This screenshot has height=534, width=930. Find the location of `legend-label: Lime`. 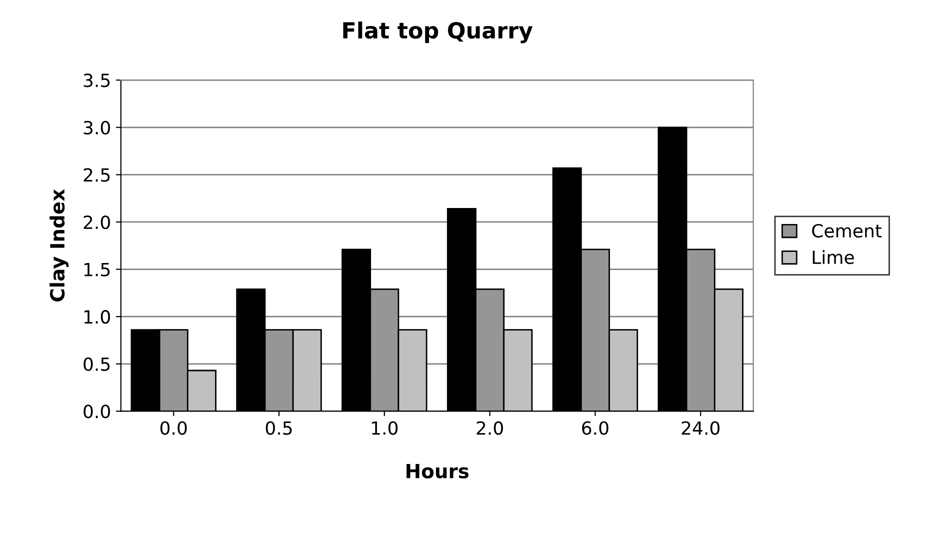

legend-label: Lime is located at coordinates (833, 257).